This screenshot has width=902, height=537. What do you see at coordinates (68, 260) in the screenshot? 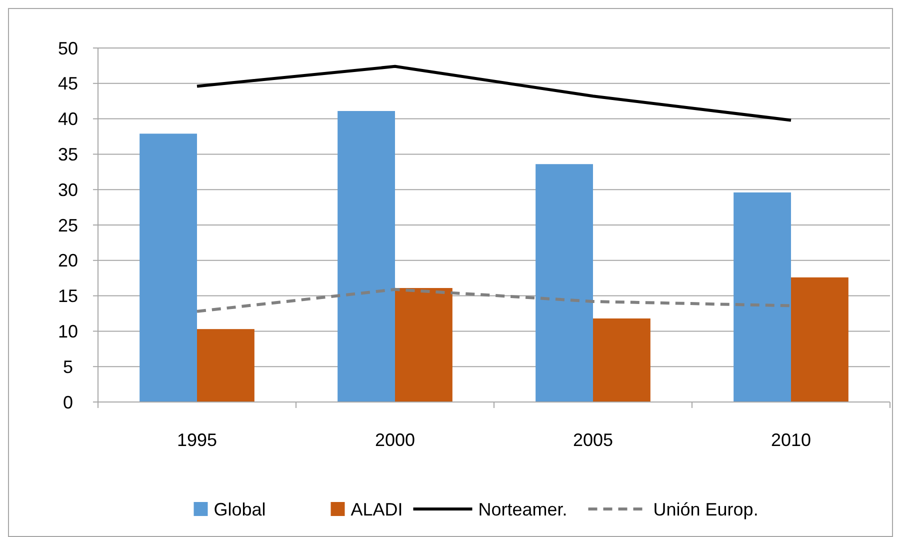
I see `y-tick-label: 20` at bounding box center [68, 260].